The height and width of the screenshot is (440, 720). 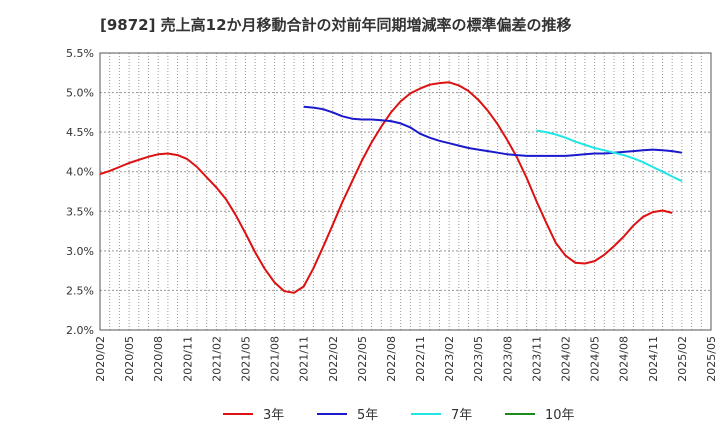 I want to click on legend-item: 7年, so click(x=441, y=415).